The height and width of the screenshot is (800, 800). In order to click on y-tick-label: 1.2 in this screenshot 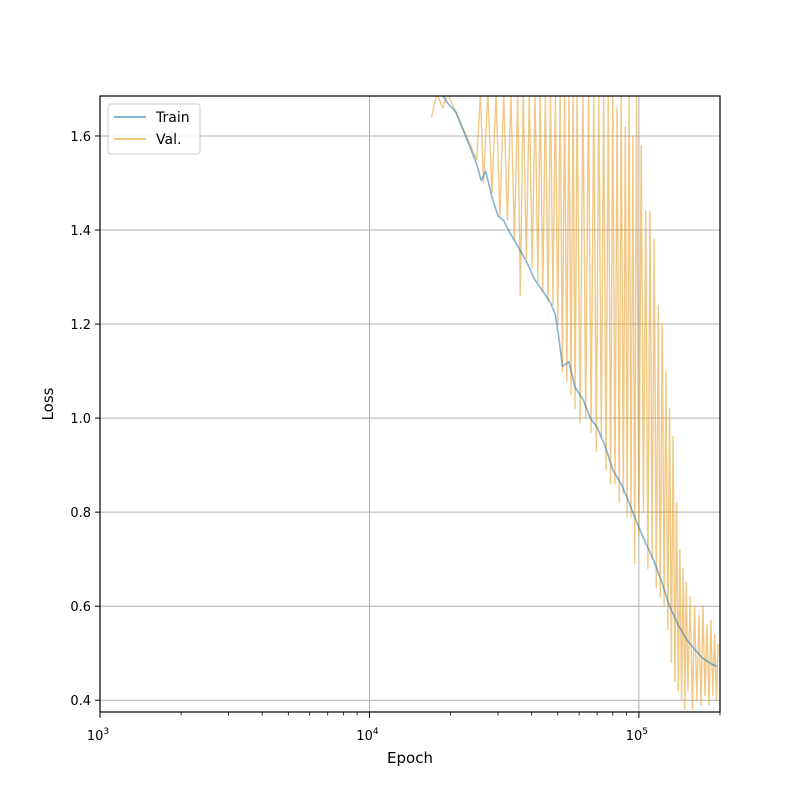, I will do `click(80, 325)`.